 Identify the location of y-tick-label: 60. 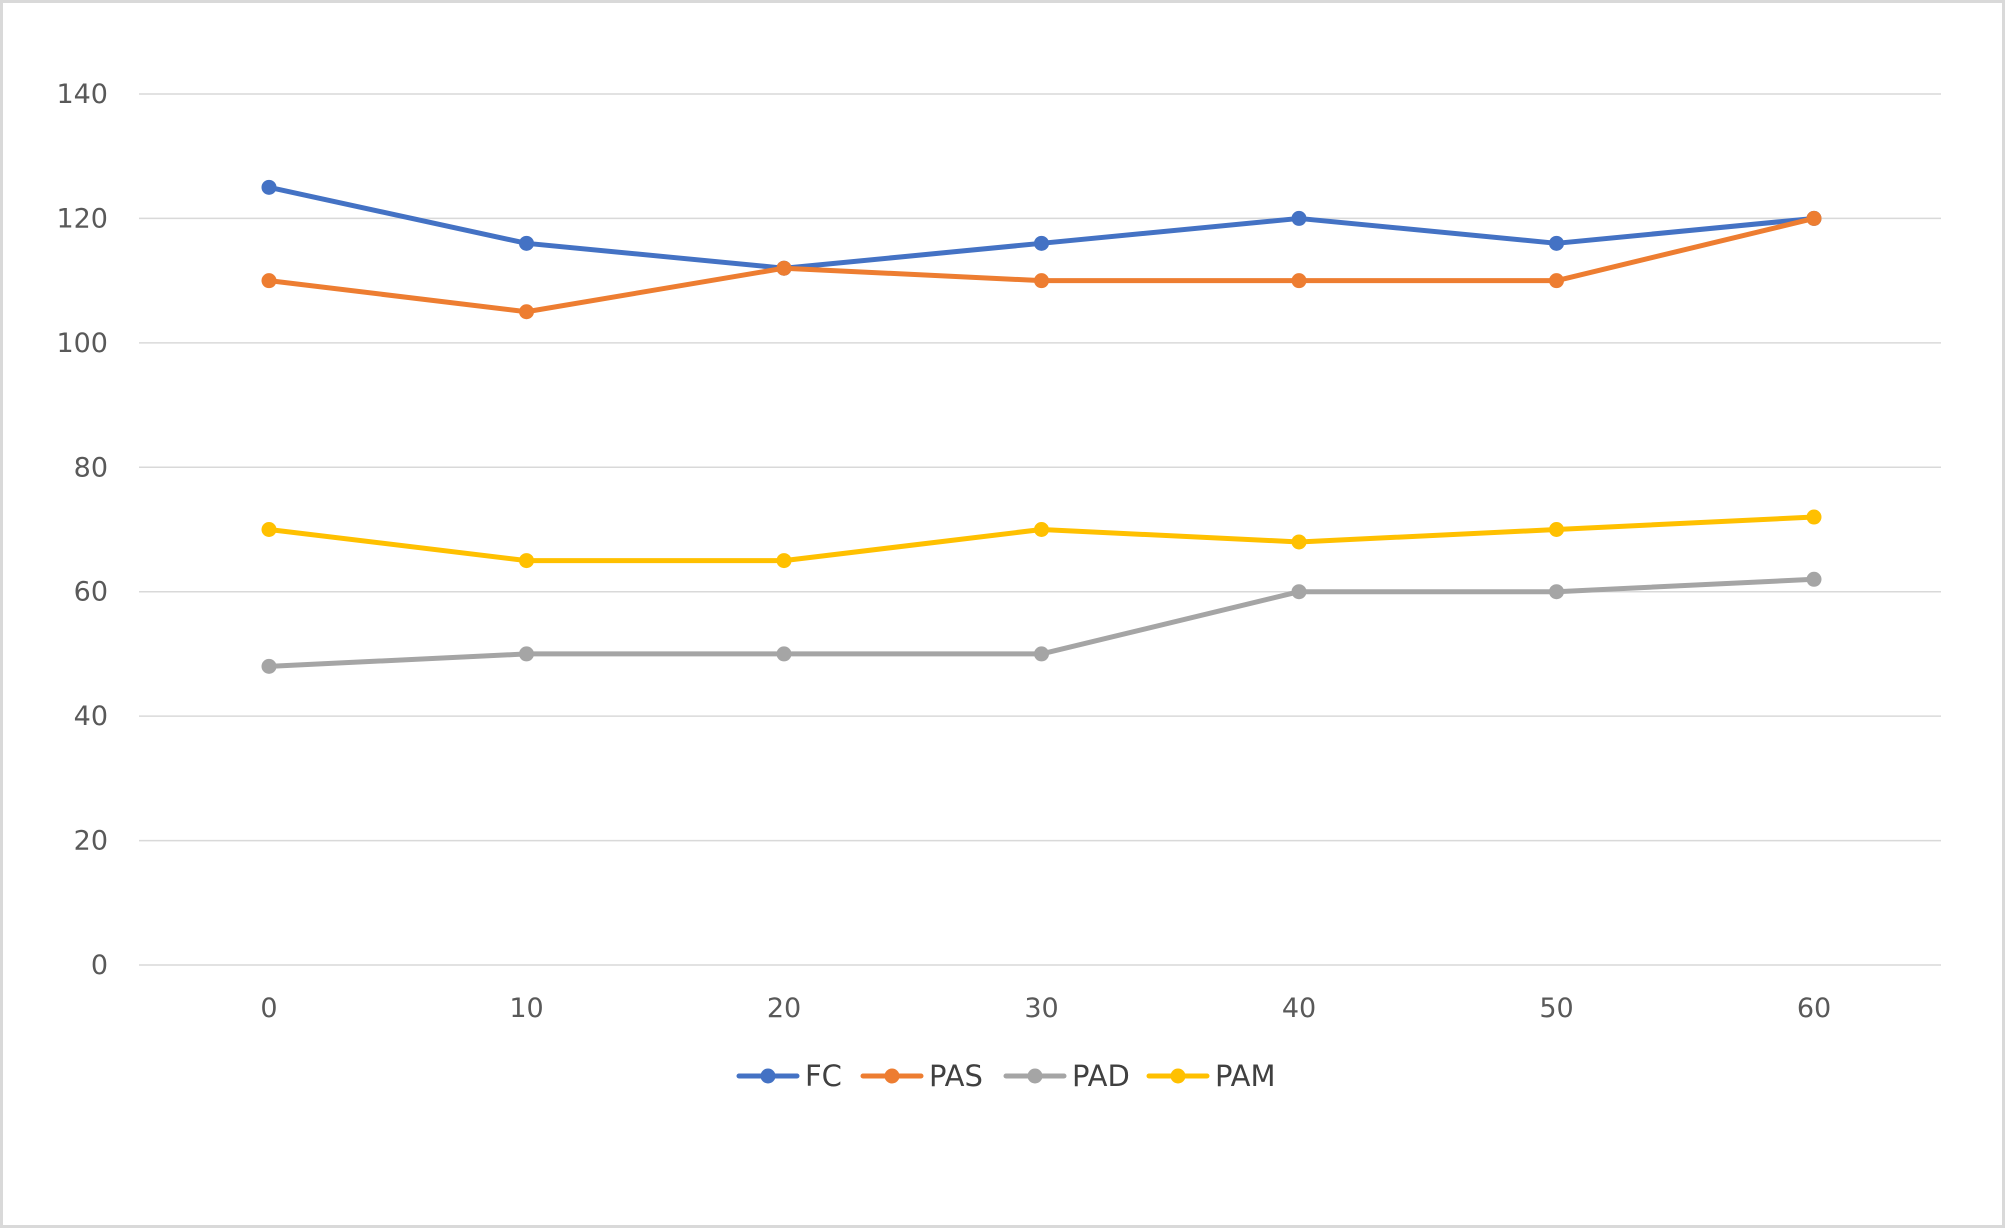
(91, 592).